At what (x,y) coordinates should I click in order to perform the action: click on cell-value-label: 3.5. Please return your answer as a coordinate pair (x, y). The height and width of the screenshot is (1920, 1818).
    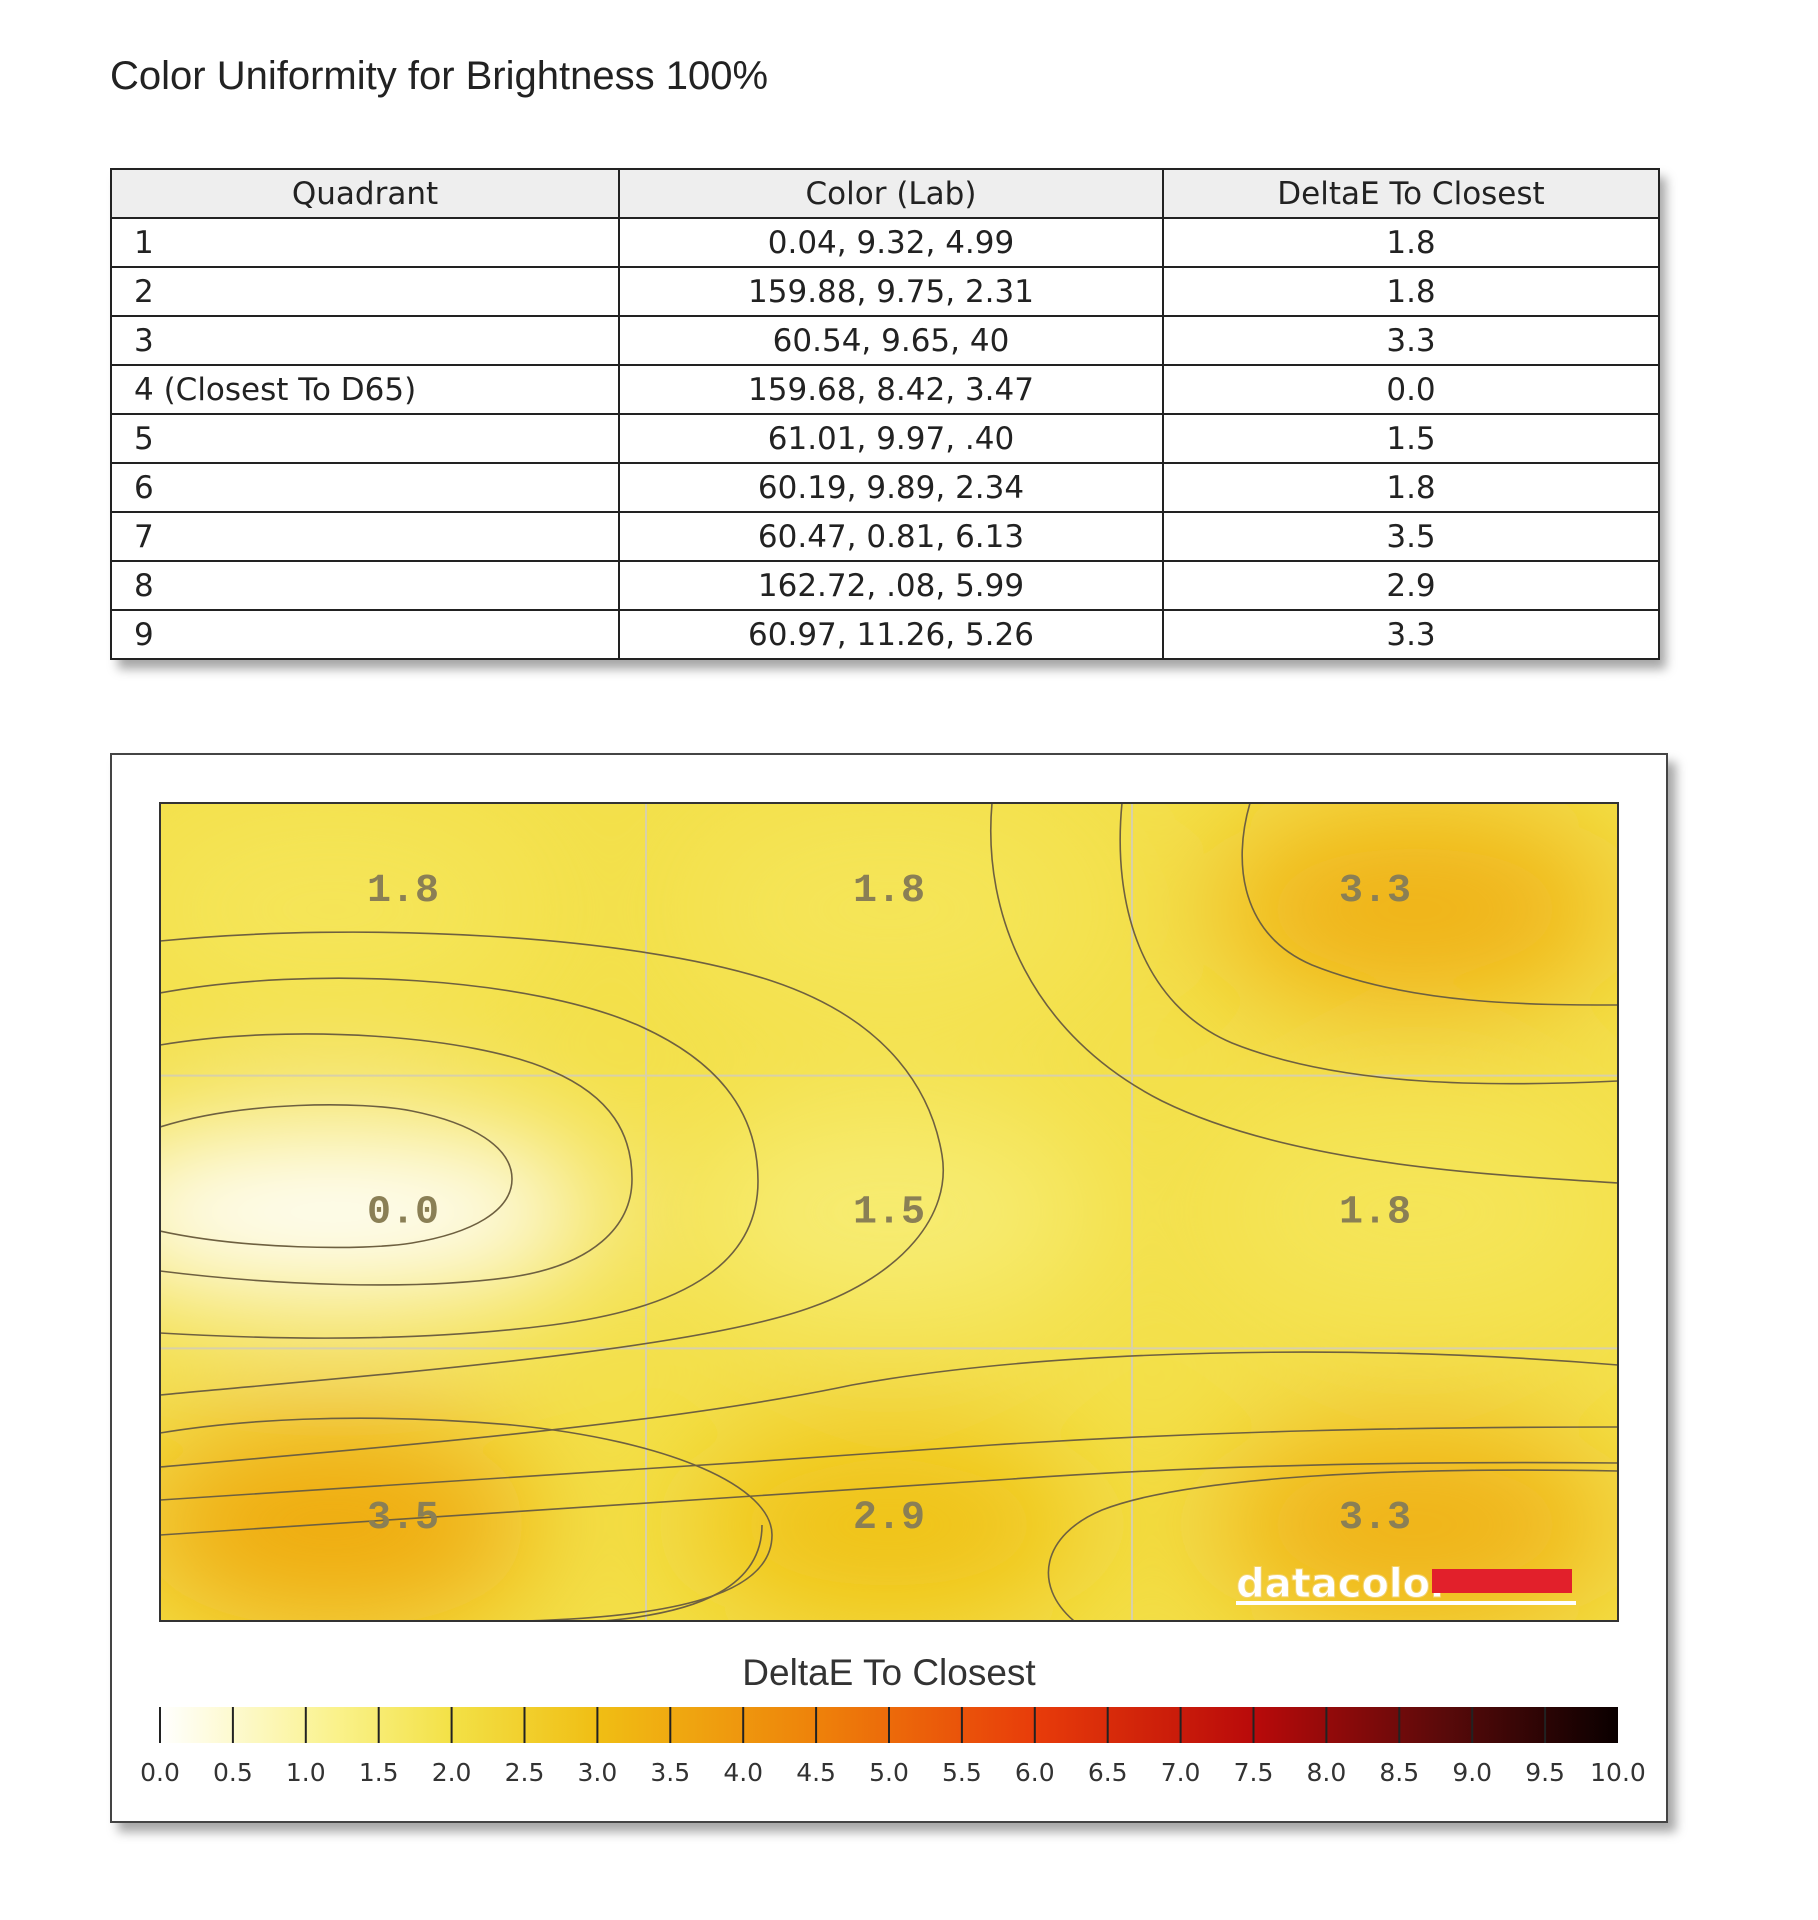
    Looking at the image, I should click on (403, 1518).